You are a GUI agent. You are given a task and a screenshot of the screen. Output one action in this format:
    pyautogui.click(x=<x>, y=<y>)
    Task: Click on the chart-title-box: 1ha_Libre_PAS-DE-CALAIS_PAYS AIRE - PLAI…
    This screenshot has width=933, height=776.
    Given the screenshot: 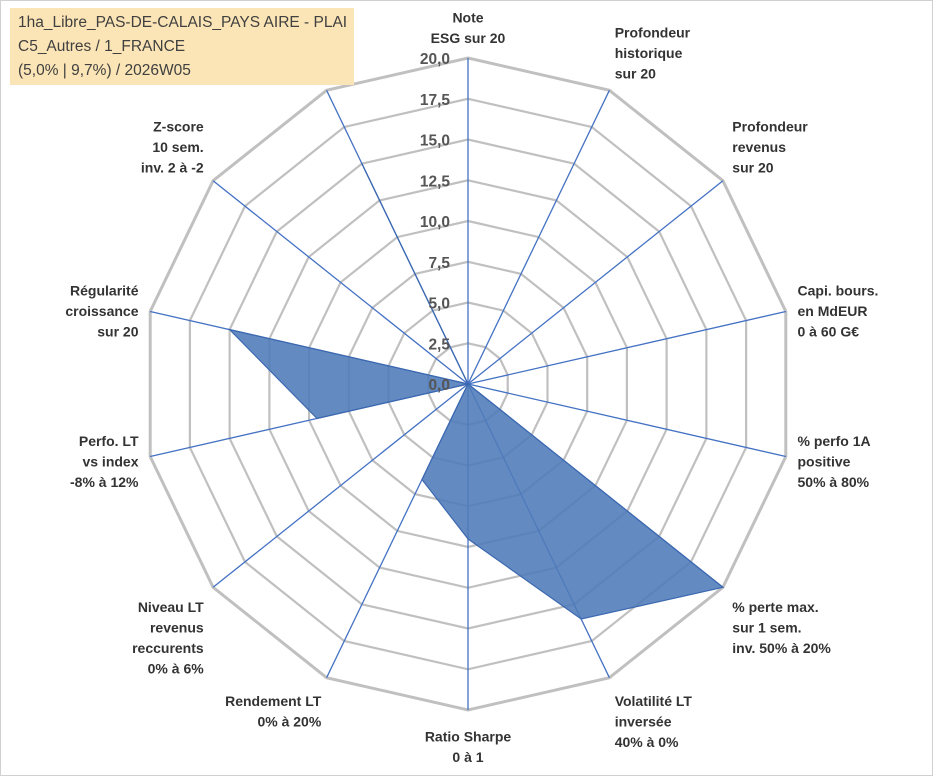 What is the action you would take?
    pyautogui.click(x=182, y=46)
    